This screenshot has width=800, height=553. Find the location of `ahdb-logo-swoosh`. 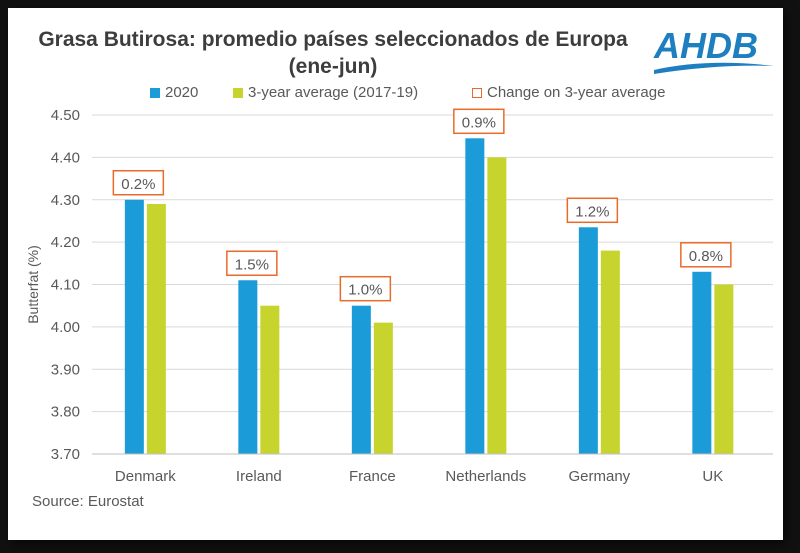

ahdb-logo-swoosh is located at coordinates (714, 68).